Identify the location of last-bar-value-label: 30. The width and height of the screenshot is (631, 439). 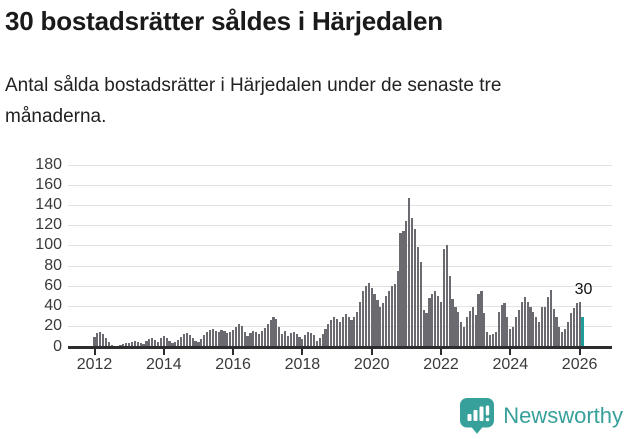
(583, 289).